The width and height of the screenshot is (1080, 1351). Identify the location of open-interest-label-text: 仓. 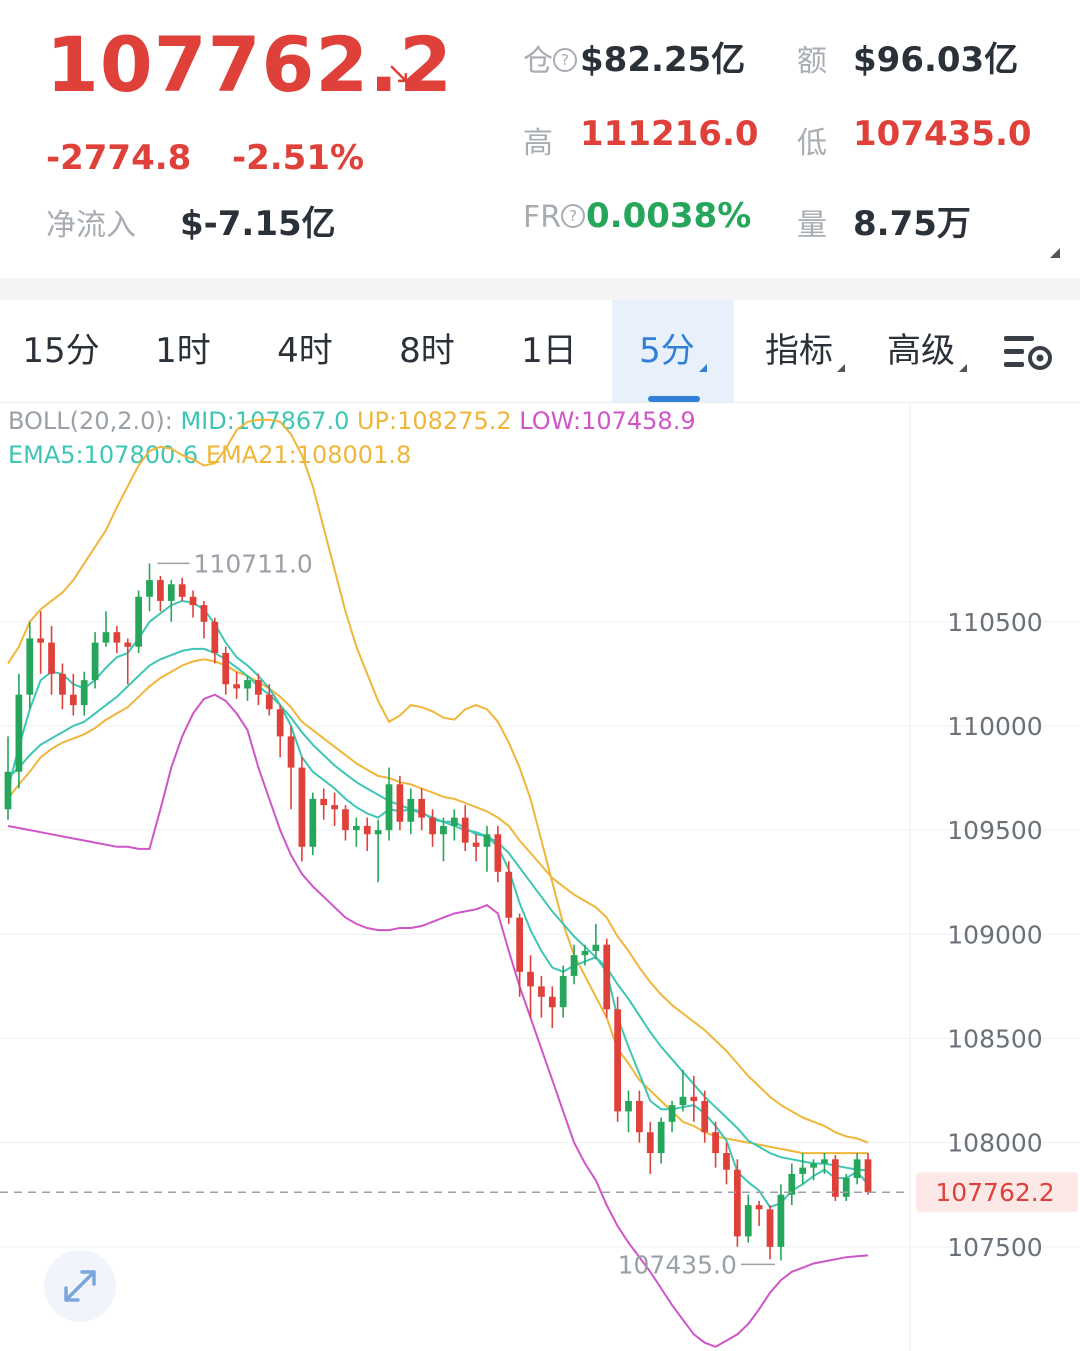
(538, 61).